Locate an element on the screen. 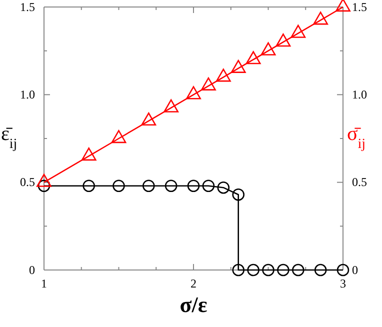  y-tick-label: 1.5 is located at coordinates (27, 7).